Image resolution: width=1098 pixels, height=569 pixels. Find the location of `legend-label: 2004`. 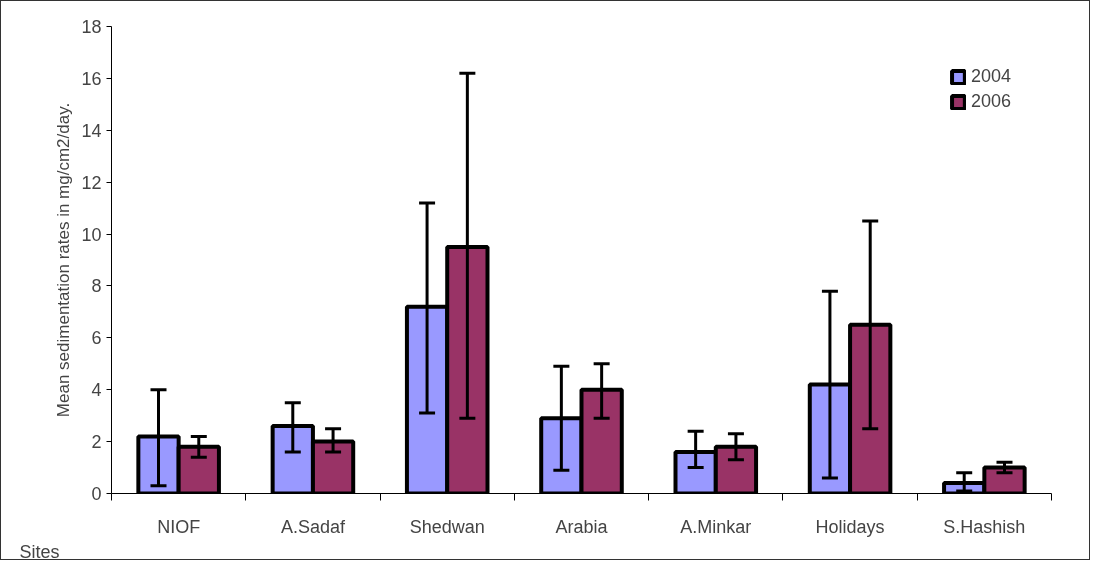

legend-label: 2004 is located at coordinates (990, 76).